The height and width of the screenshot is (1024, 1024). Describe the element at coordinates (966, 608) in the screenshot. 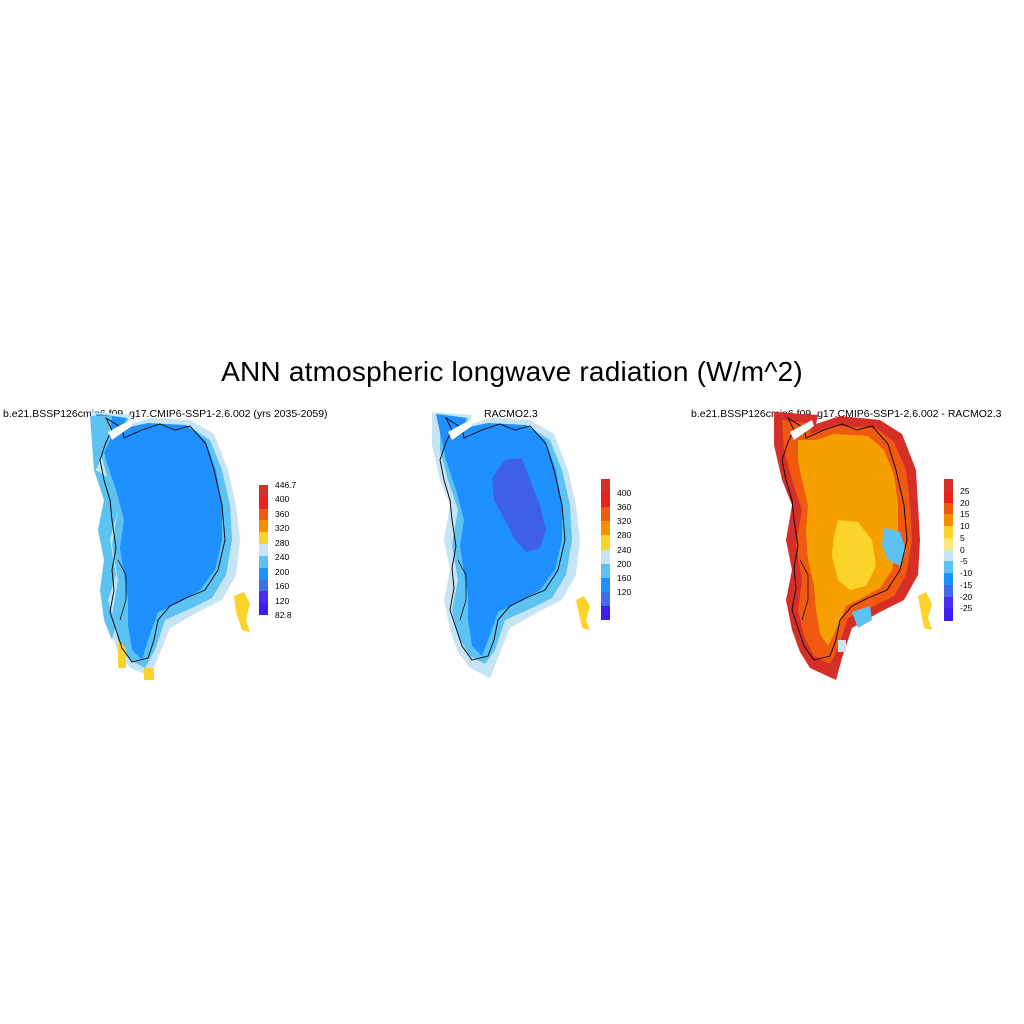

I see `colorbar-label: -25` at that location.